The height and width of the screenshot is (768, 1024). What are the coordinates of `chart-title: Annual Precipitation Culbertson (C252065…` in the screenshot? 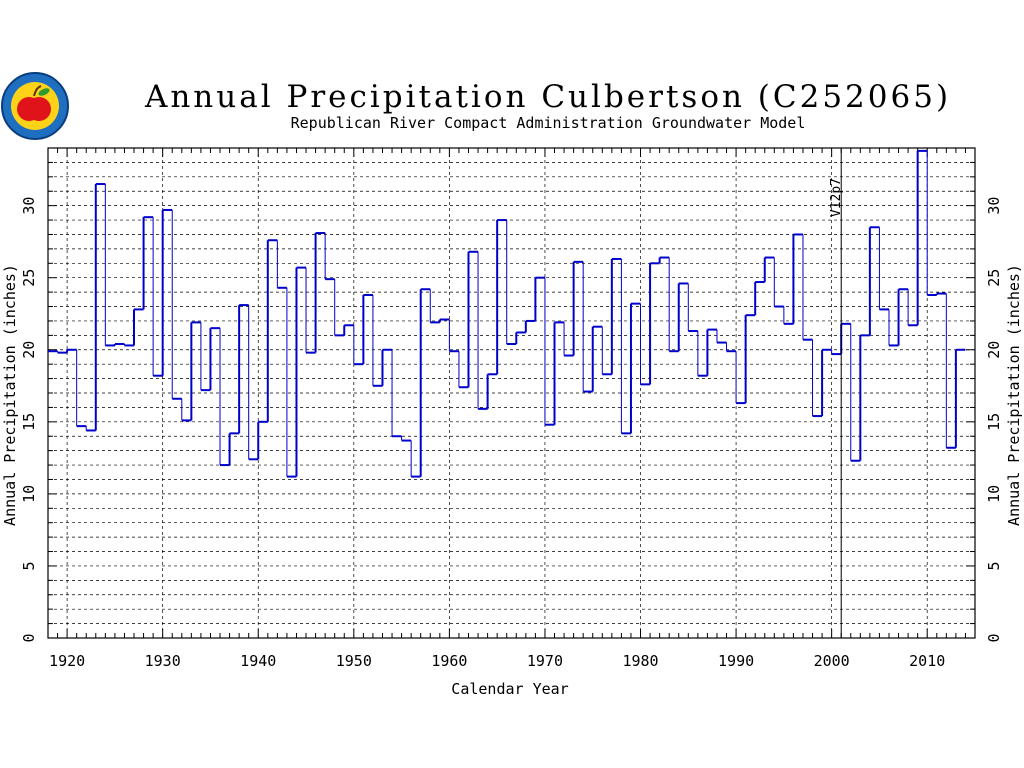 It's located at (547, 97).